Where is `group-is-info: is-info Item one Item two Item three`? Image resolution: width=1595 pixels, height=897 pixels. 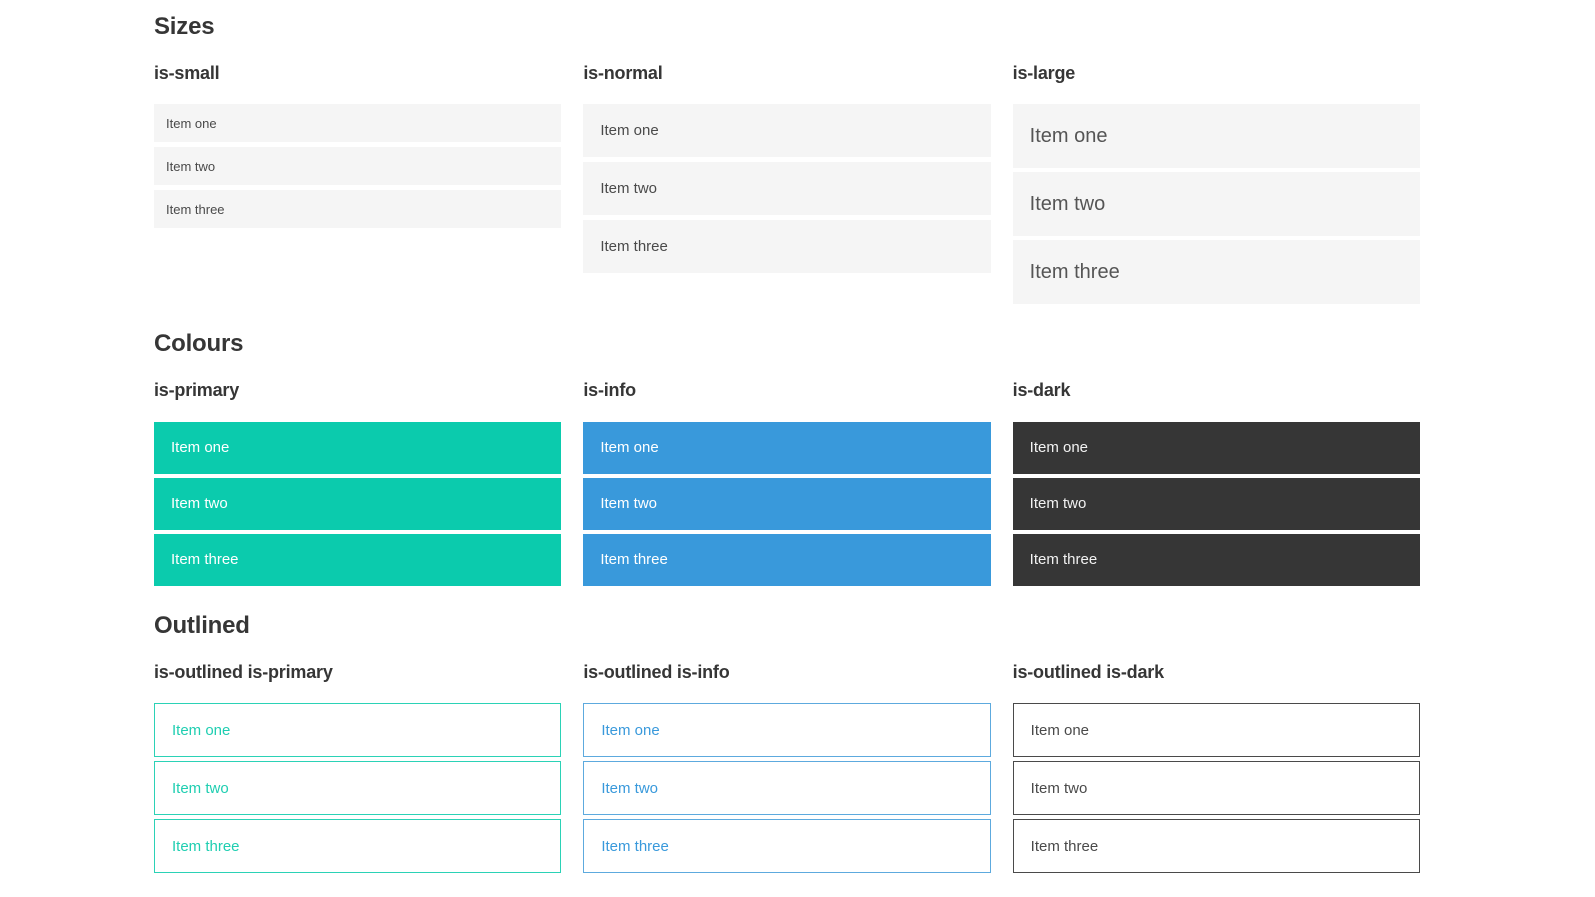 group-is-info: is-info Item one Item two Item three is located at coordinates (787, 483).